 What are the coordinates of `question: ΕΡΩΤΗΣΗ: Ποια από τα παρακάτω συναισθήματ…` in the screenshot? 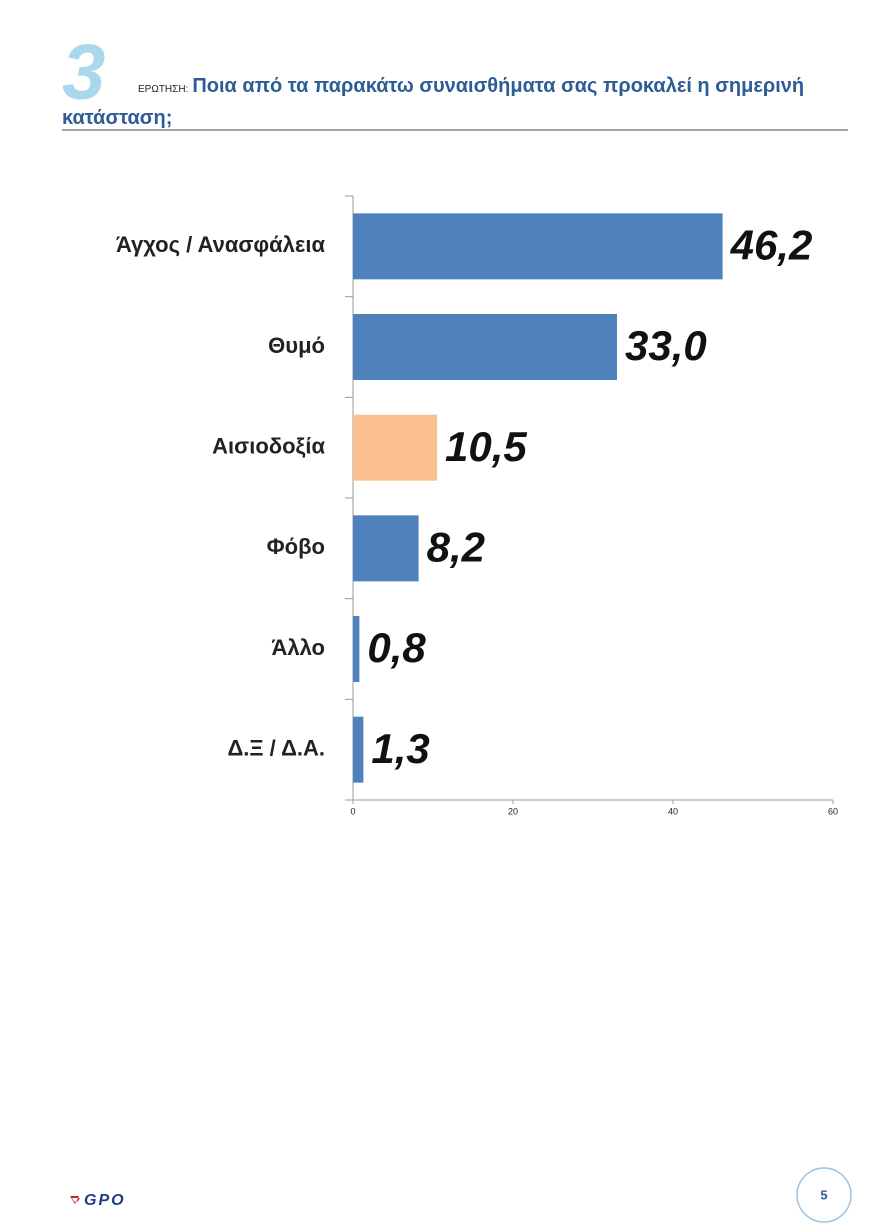 It's located at (457, 102).